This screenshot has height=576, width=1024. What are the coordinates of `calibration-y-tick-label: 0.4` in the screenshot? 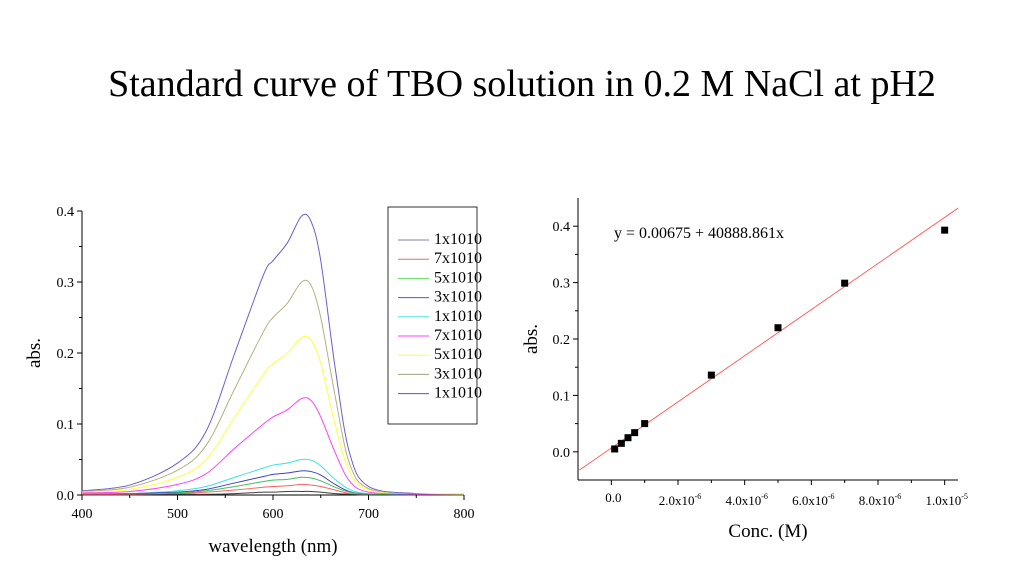 It's located at (562, 227).